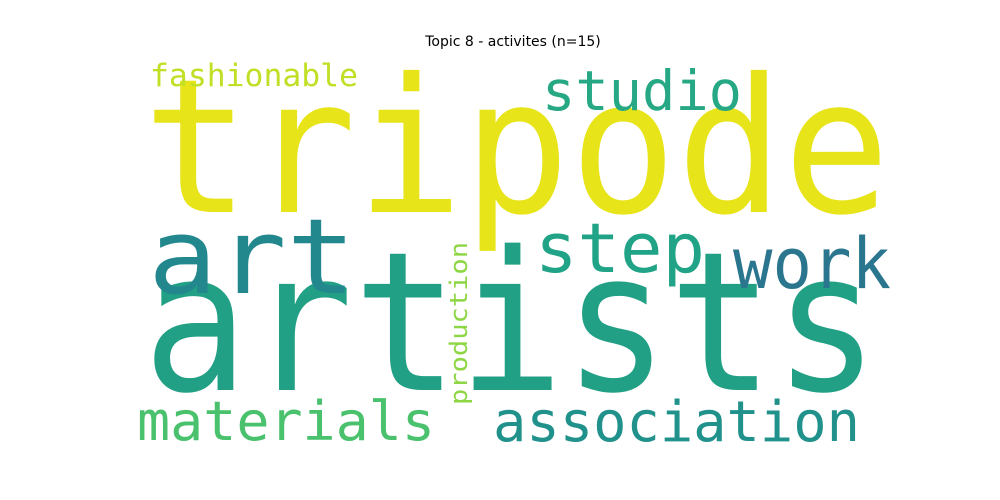 This screenshot has width=1000, height=500. I want to click on word-association: association, so click(676, 422).